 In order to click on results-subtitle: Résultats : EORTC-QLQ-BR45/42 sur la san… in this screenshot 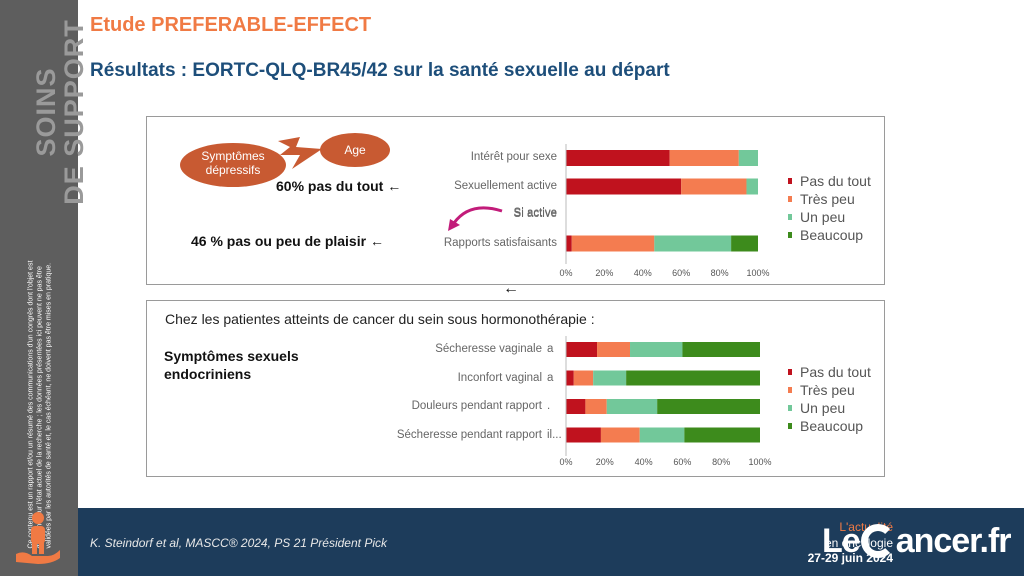, I will do `click(380, 70)`.